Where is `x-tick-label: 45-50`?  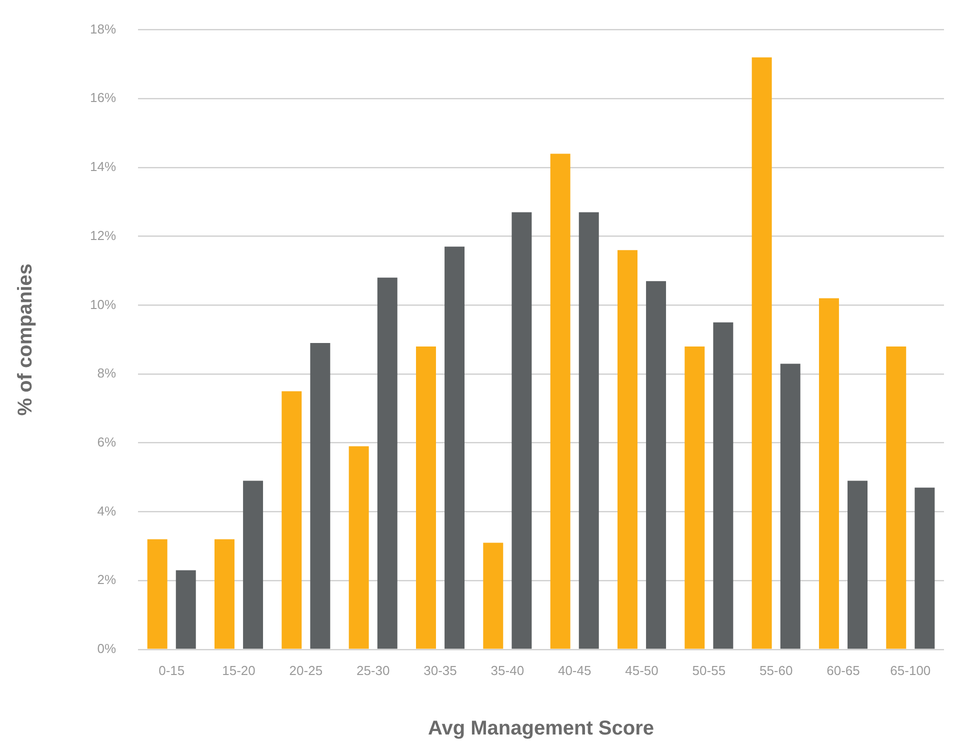
x-tick-label: 45-50 is located at coordinates (641, 670).